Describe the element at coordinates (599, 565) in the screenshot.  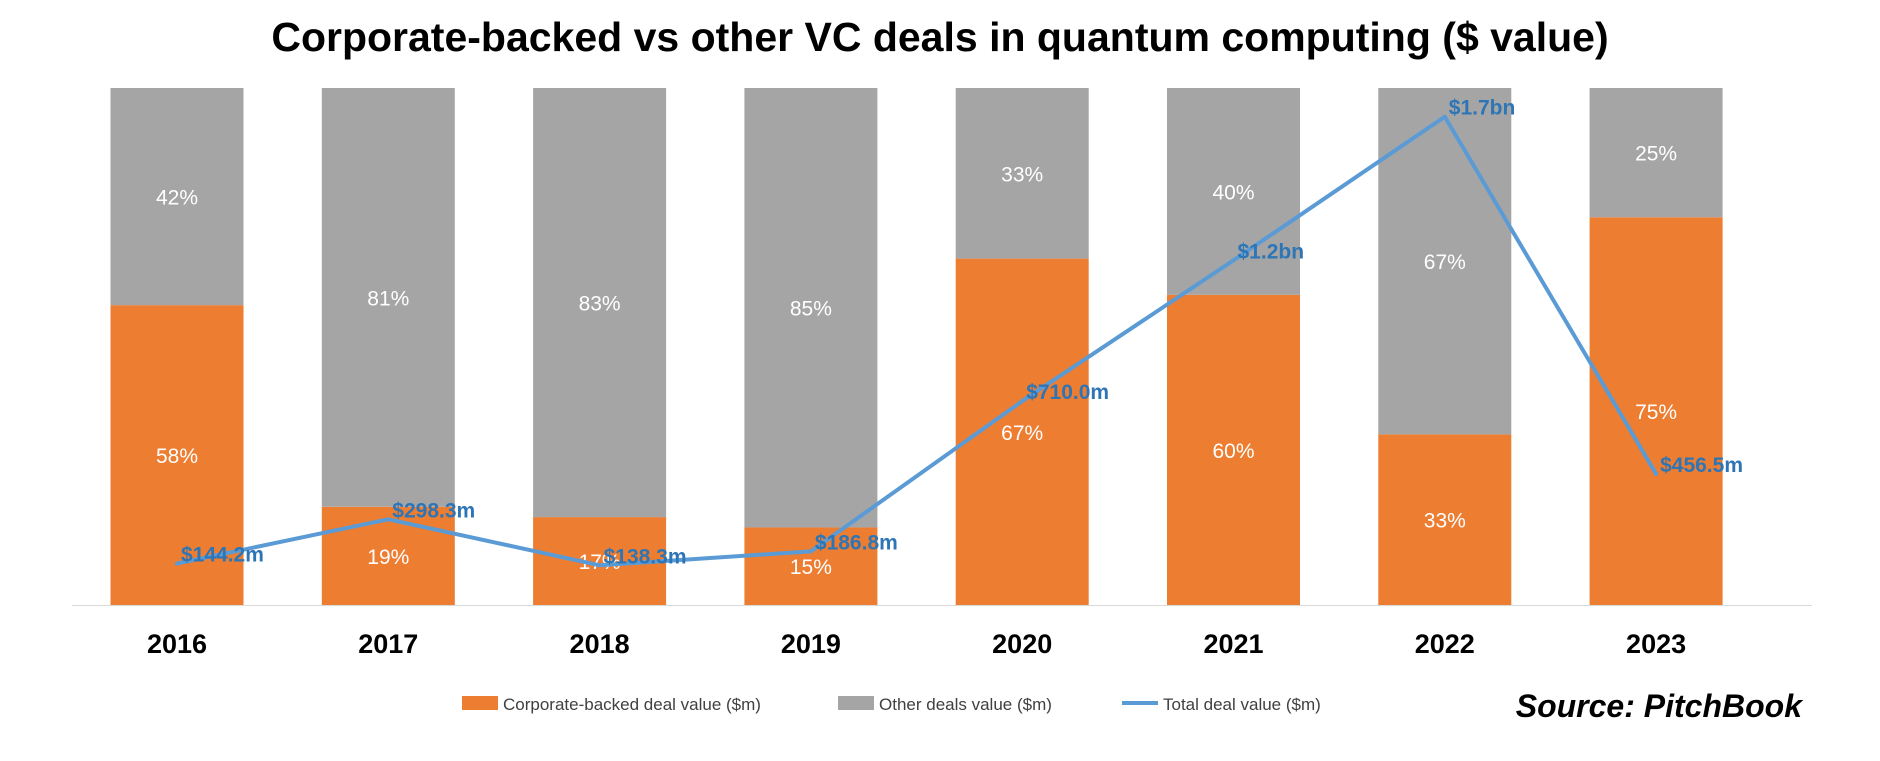
I see `total-point-2018` at that location.